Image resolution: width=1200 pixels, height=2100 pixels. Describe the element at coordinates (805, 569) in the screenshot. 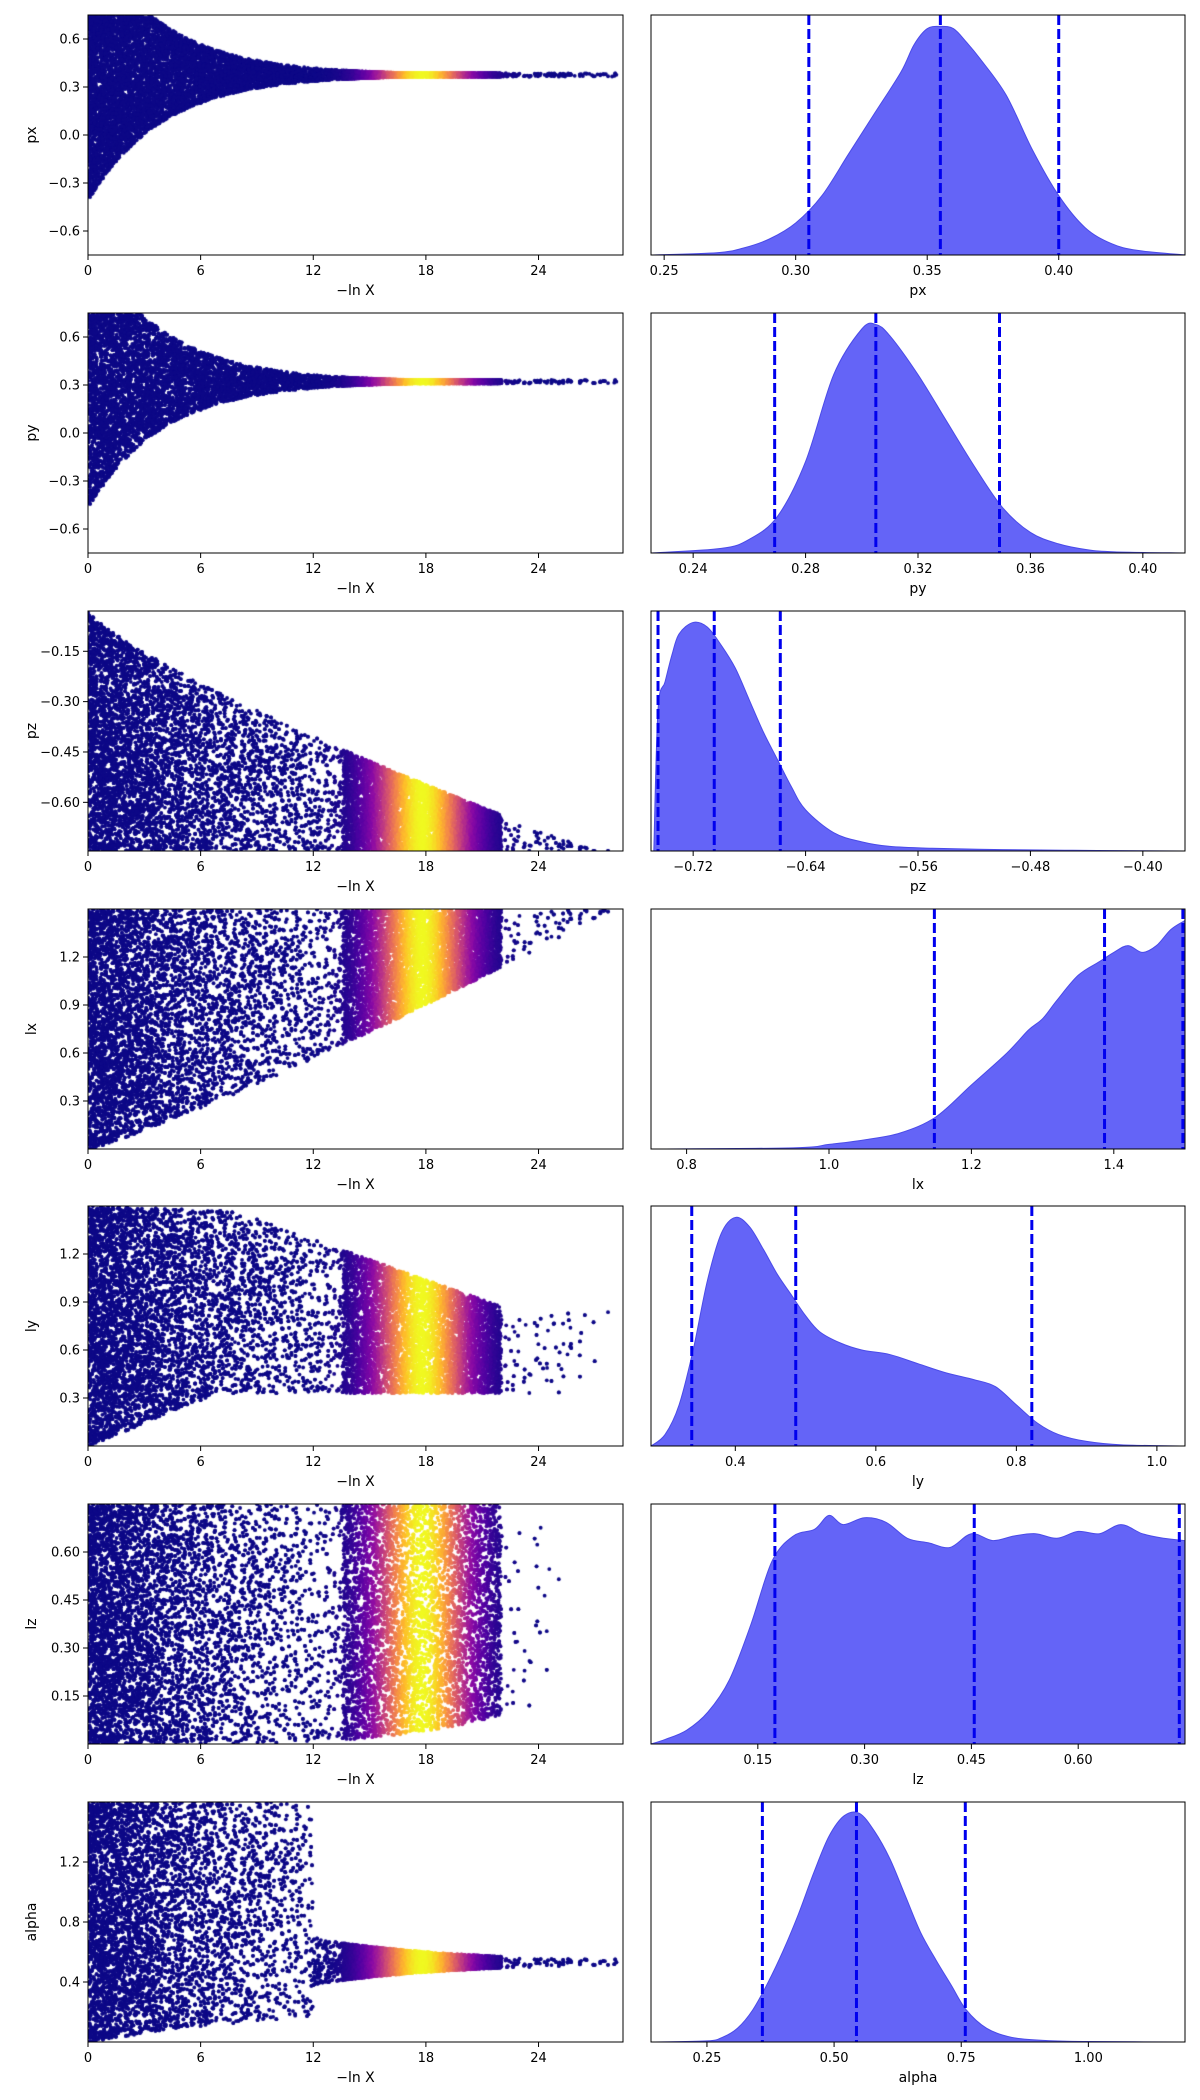

I see `x-tick-label: 0.28` at that location.